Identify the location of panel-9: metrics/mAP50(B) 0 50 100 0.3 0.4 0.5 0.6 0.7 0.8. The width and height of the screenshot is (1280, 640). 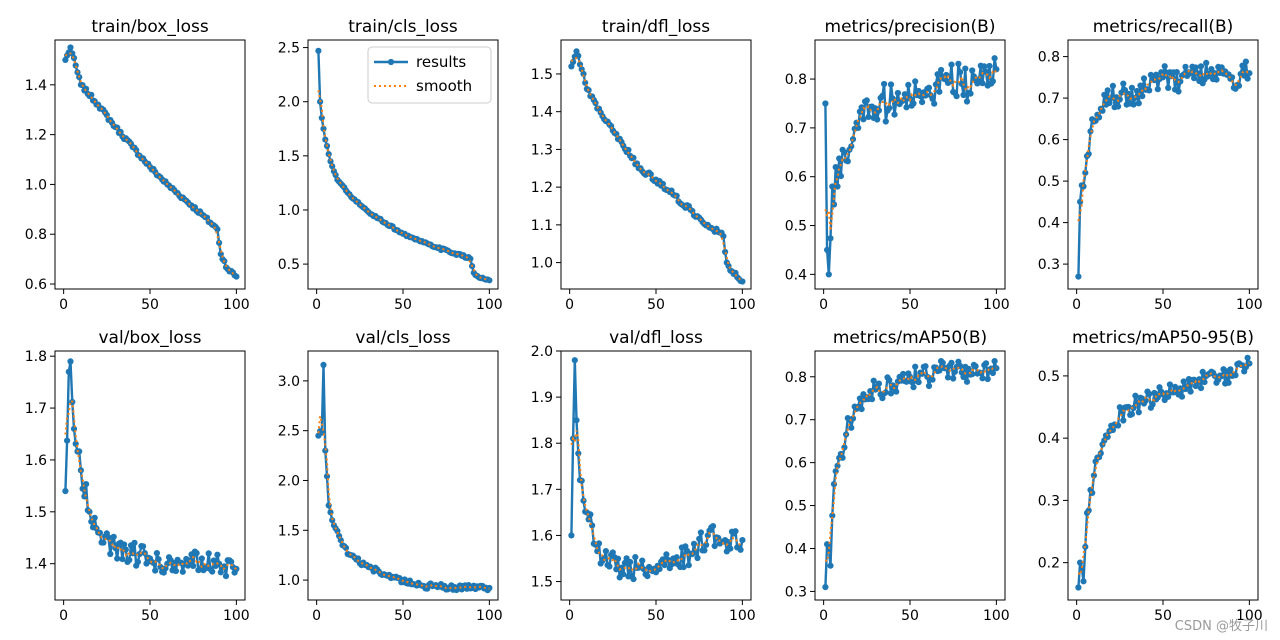
(897, 476).